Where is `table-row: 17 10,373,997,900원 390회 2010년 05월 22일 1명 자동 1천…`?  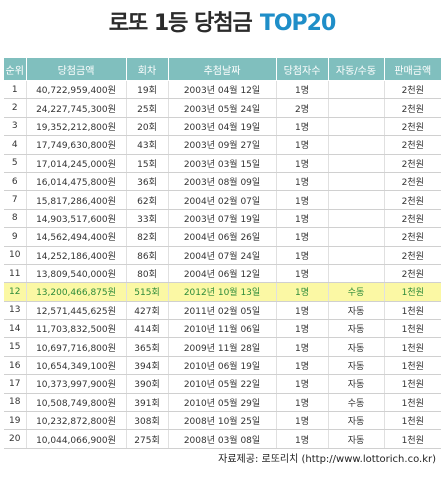
table-row: 17 10,373,997,900원 390회 2010년 05월 22일 1명 자동 1천… is located at coordinates (222, 384).